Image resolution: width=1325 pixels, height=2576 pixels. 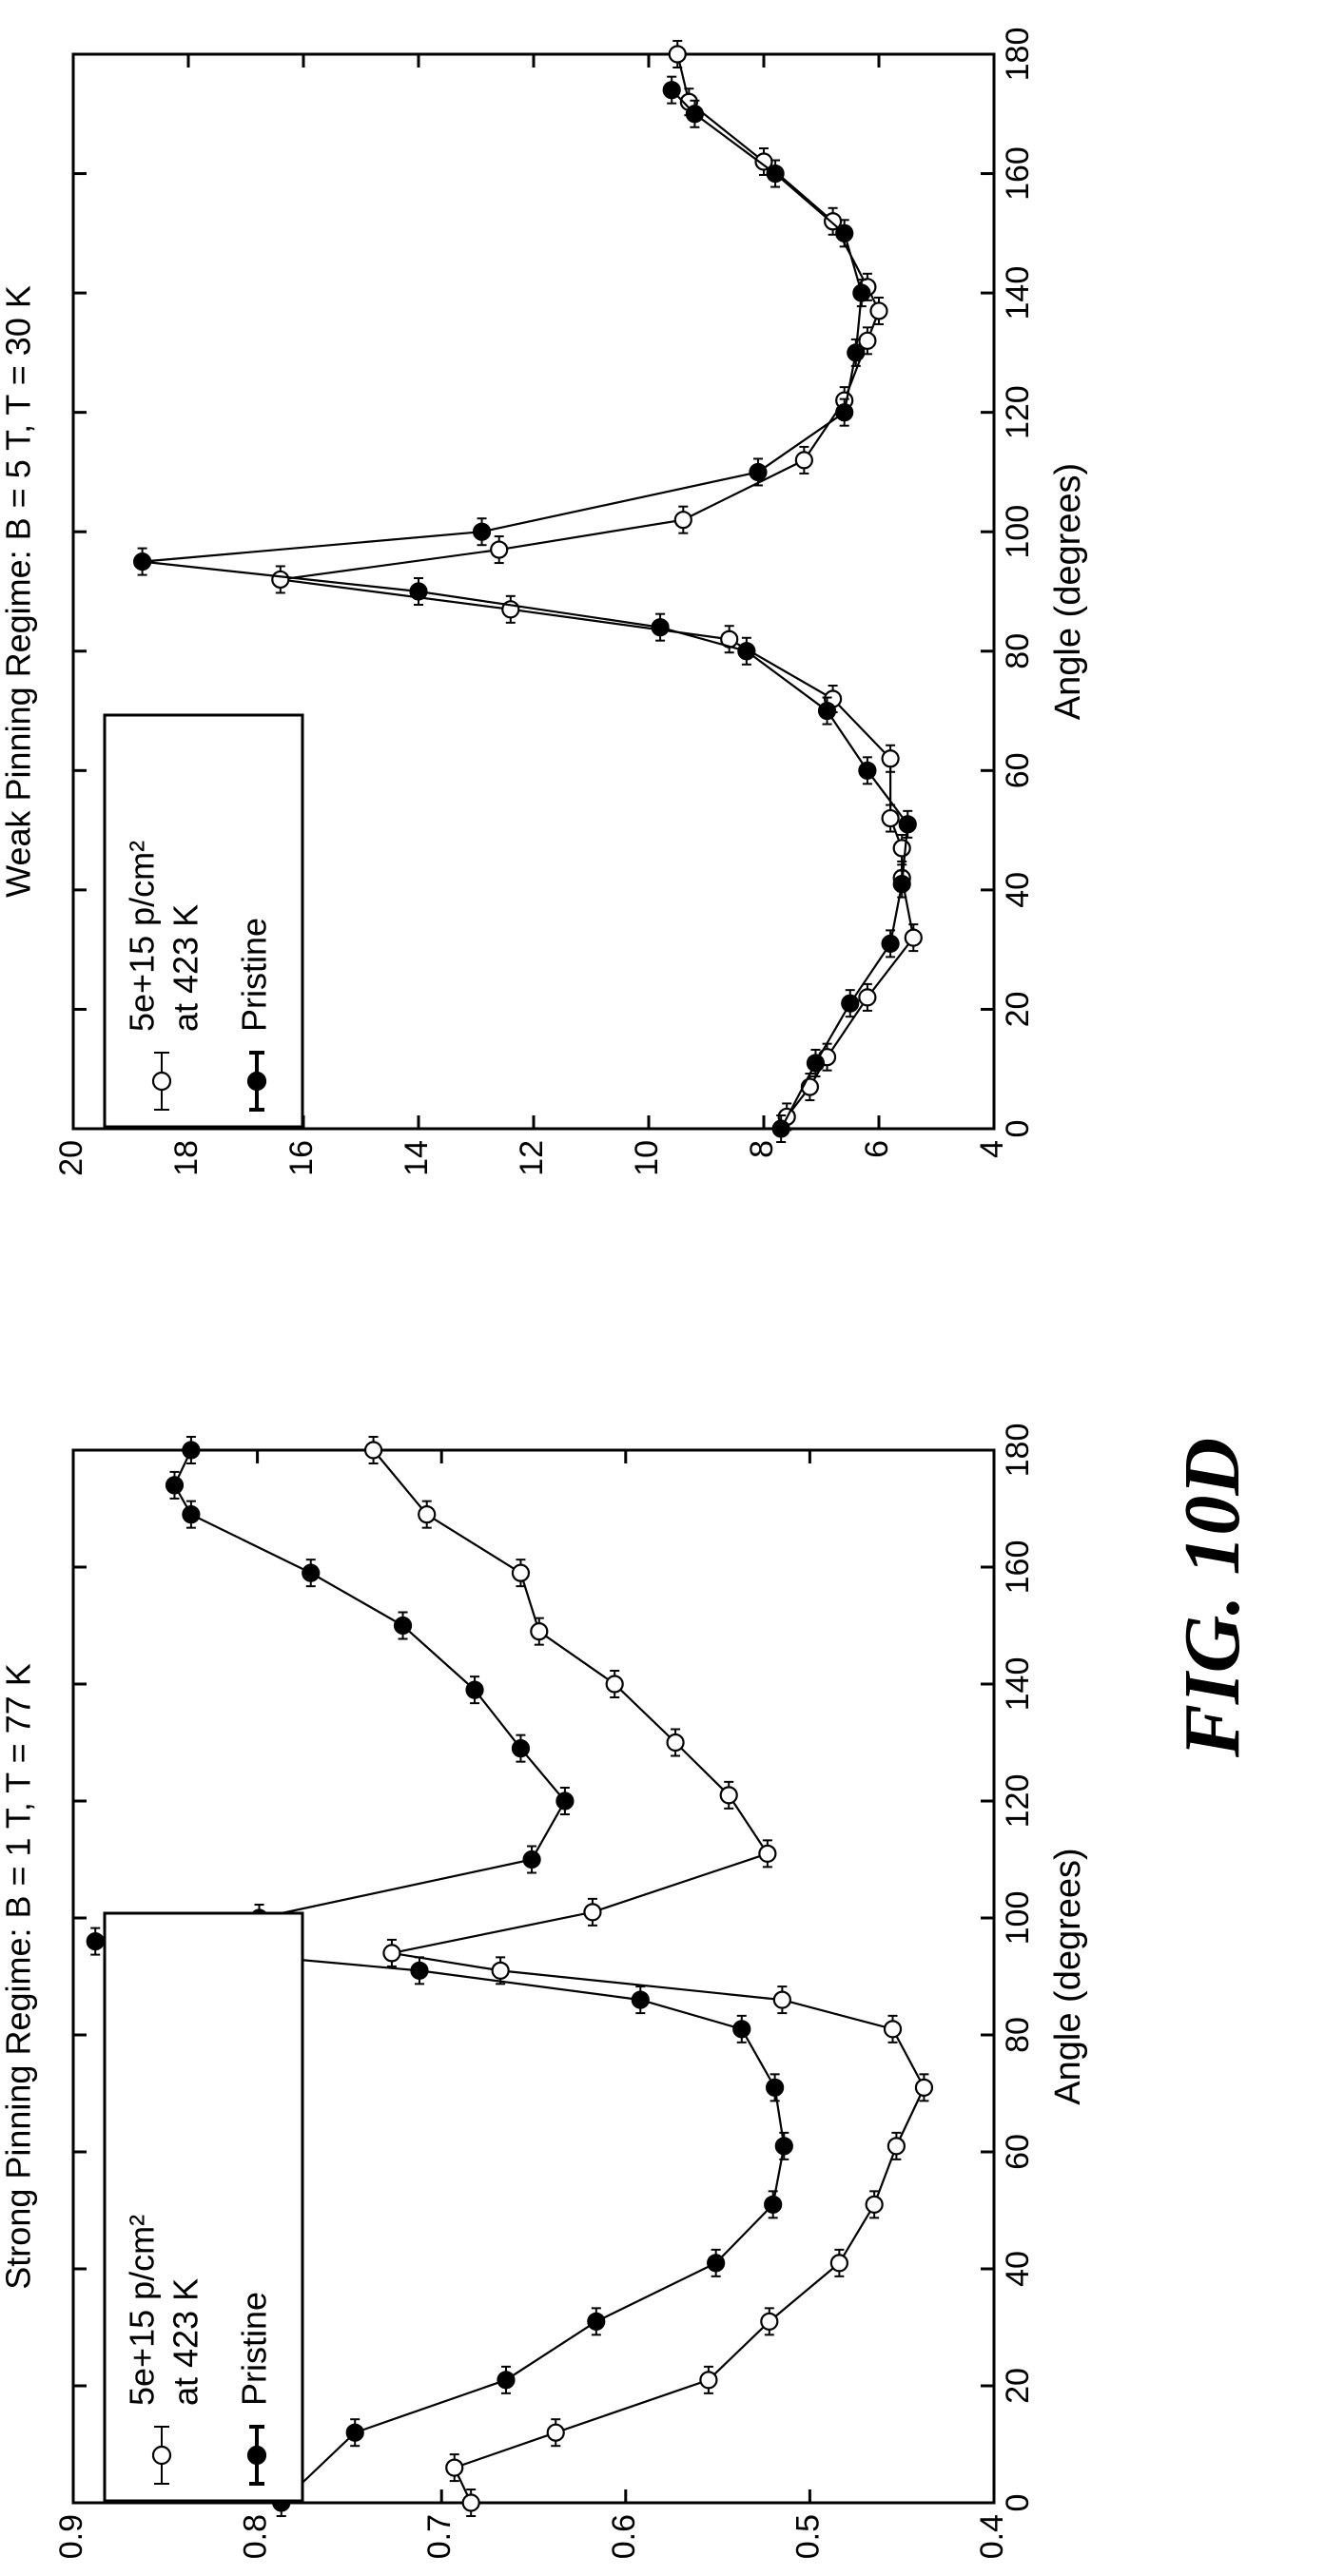 What do you see at coordinates (19, 1976) in the screenshot?
I see `chart-title: Strong Pinning Regime: B = 1 T, T = 77 K` at bounding box center [19, 1976].